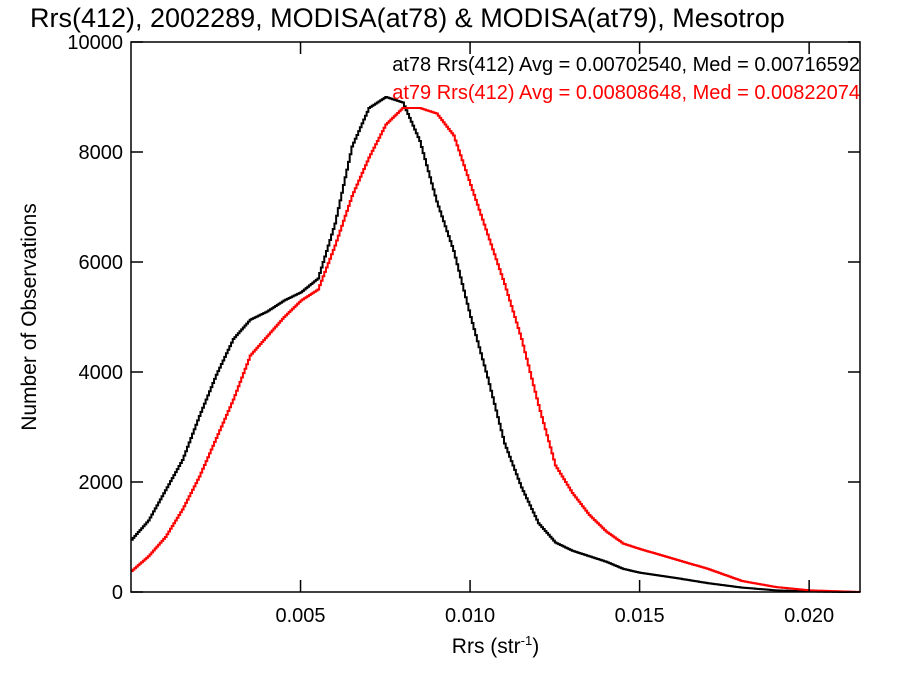 Image resolution: width=900 pixels, height=675 pixels. I want to click on y-tick-label: 10000, so click(95, 43).